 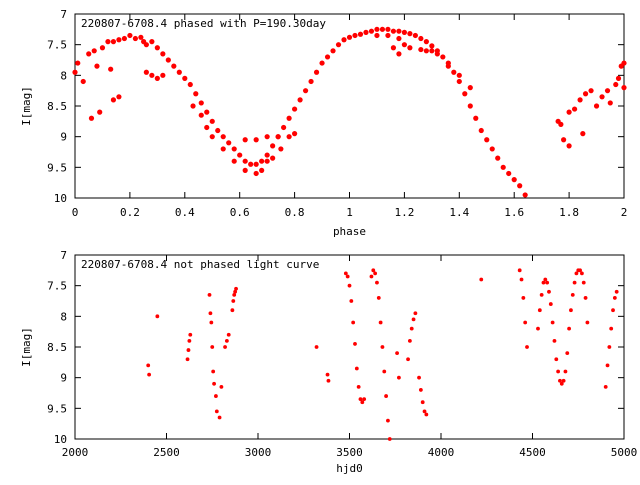 What do you see at coordinates (63, 14) in the screenshot?
I see `y-tick-label: 7` at bounding box center [63, 14].